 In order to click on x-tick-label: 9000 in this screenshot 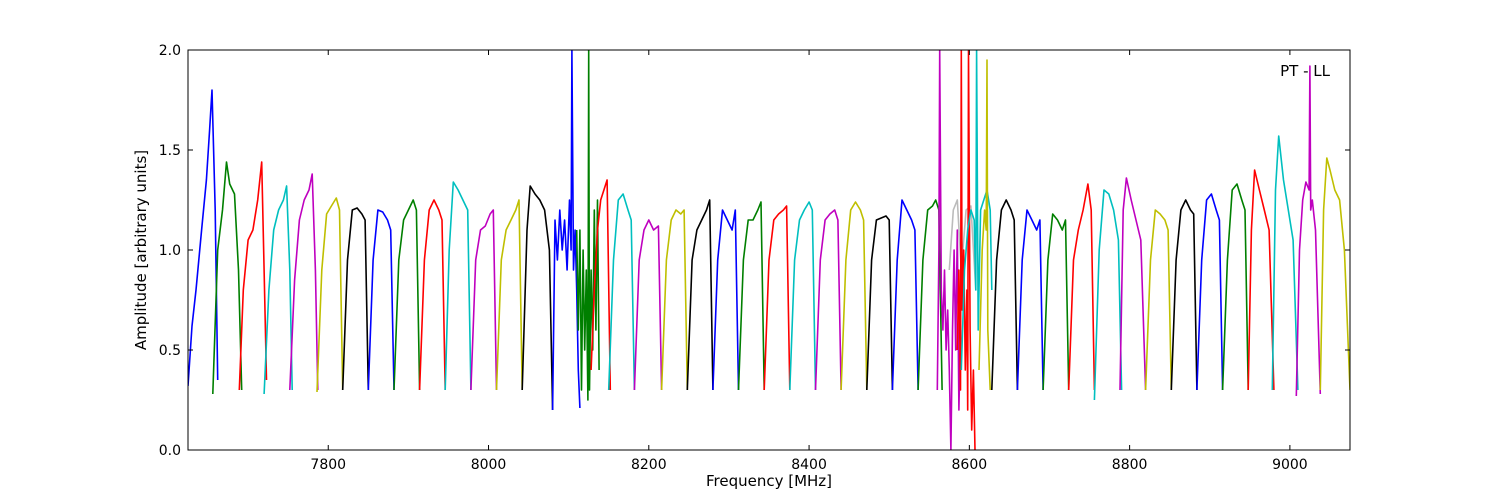, I will do `click(1290, 465)`.